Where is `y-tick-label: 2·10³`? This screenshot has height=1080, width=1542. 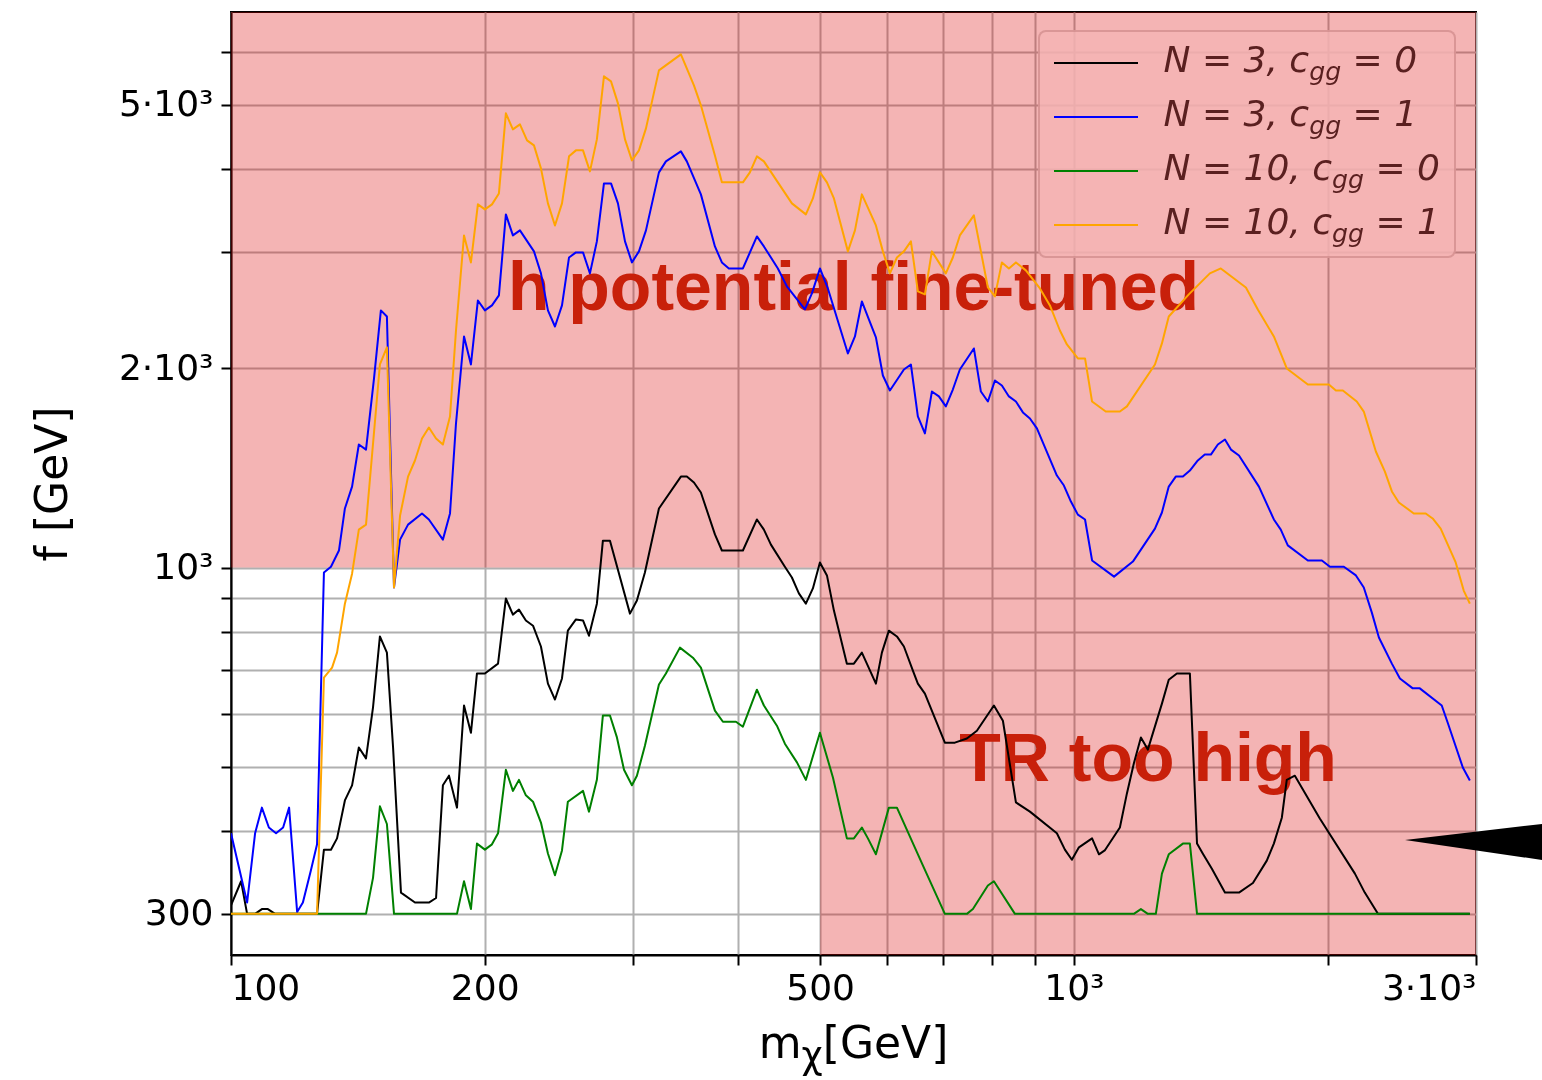 y-tick-label: 2·10³ is located at coordinates (166, 367).